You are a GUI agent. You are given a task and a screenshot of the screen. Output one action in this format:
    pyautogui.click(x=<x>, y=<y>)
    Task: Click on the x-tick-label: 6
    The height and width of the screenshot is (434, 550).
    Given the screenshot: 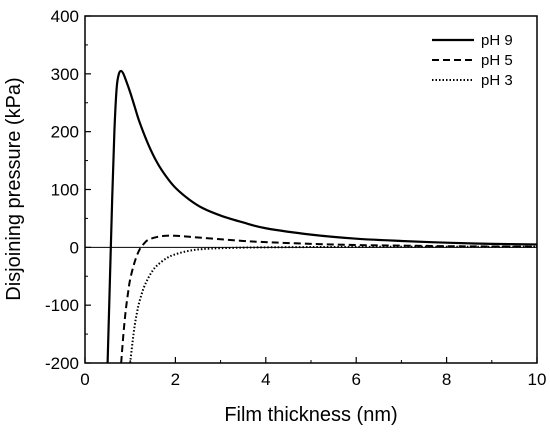 What is the action you would take?
    pyautogui.click(x=355, y=379)
    